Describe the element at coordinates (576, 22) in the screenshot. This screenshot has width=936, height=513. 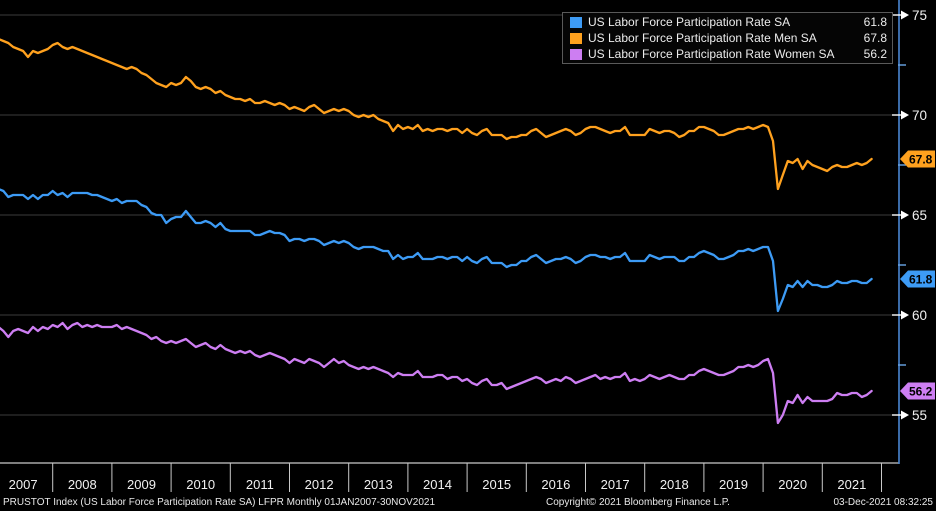
I see `series-swatch-total` at that location.